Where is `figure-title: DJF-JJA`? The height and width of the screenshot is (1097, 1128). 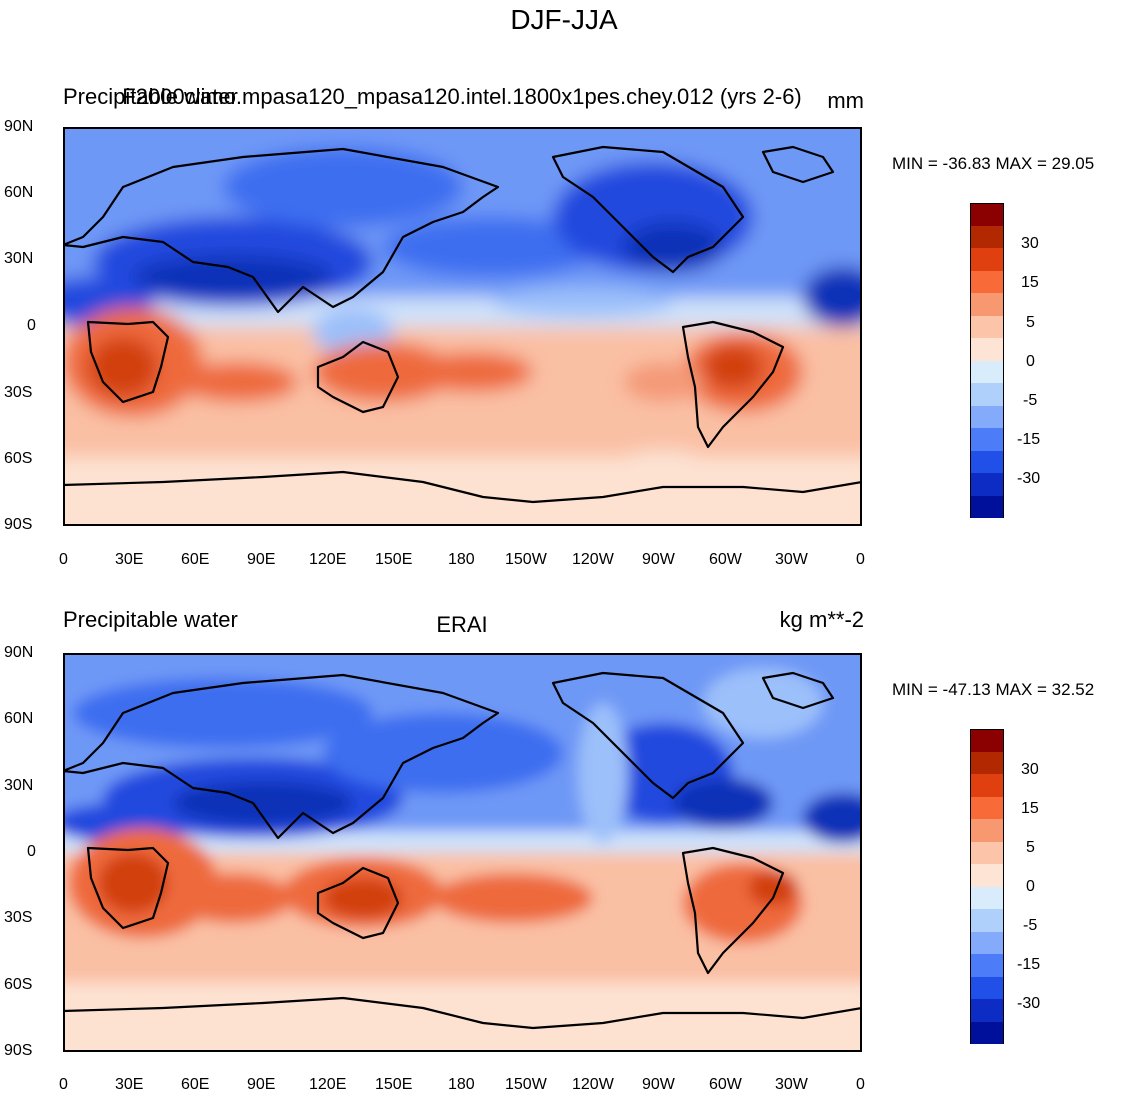 figure-title: DJF-JJA is located at coordinates (564, 19).